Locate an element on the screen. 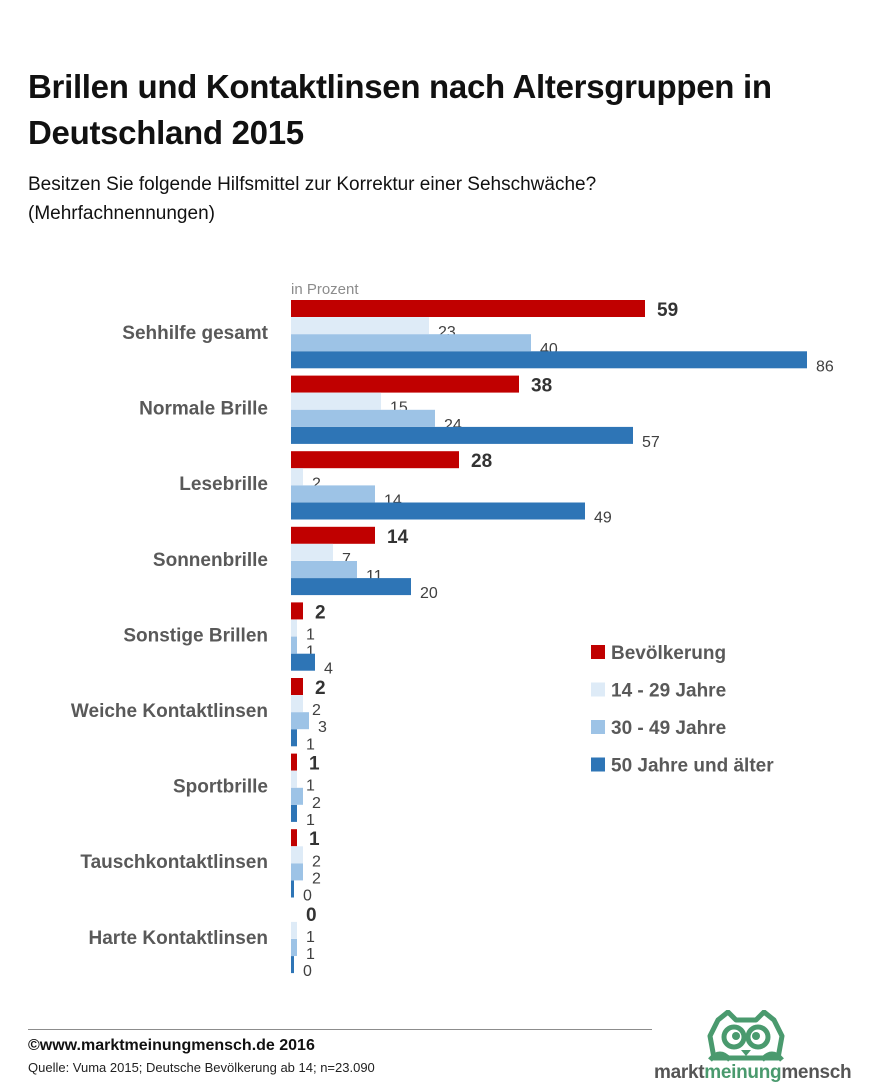 The height and width of the screenshot is (1090, 886). category-label: Tauschkontaktlinsen is located at coordinates (174, 862).